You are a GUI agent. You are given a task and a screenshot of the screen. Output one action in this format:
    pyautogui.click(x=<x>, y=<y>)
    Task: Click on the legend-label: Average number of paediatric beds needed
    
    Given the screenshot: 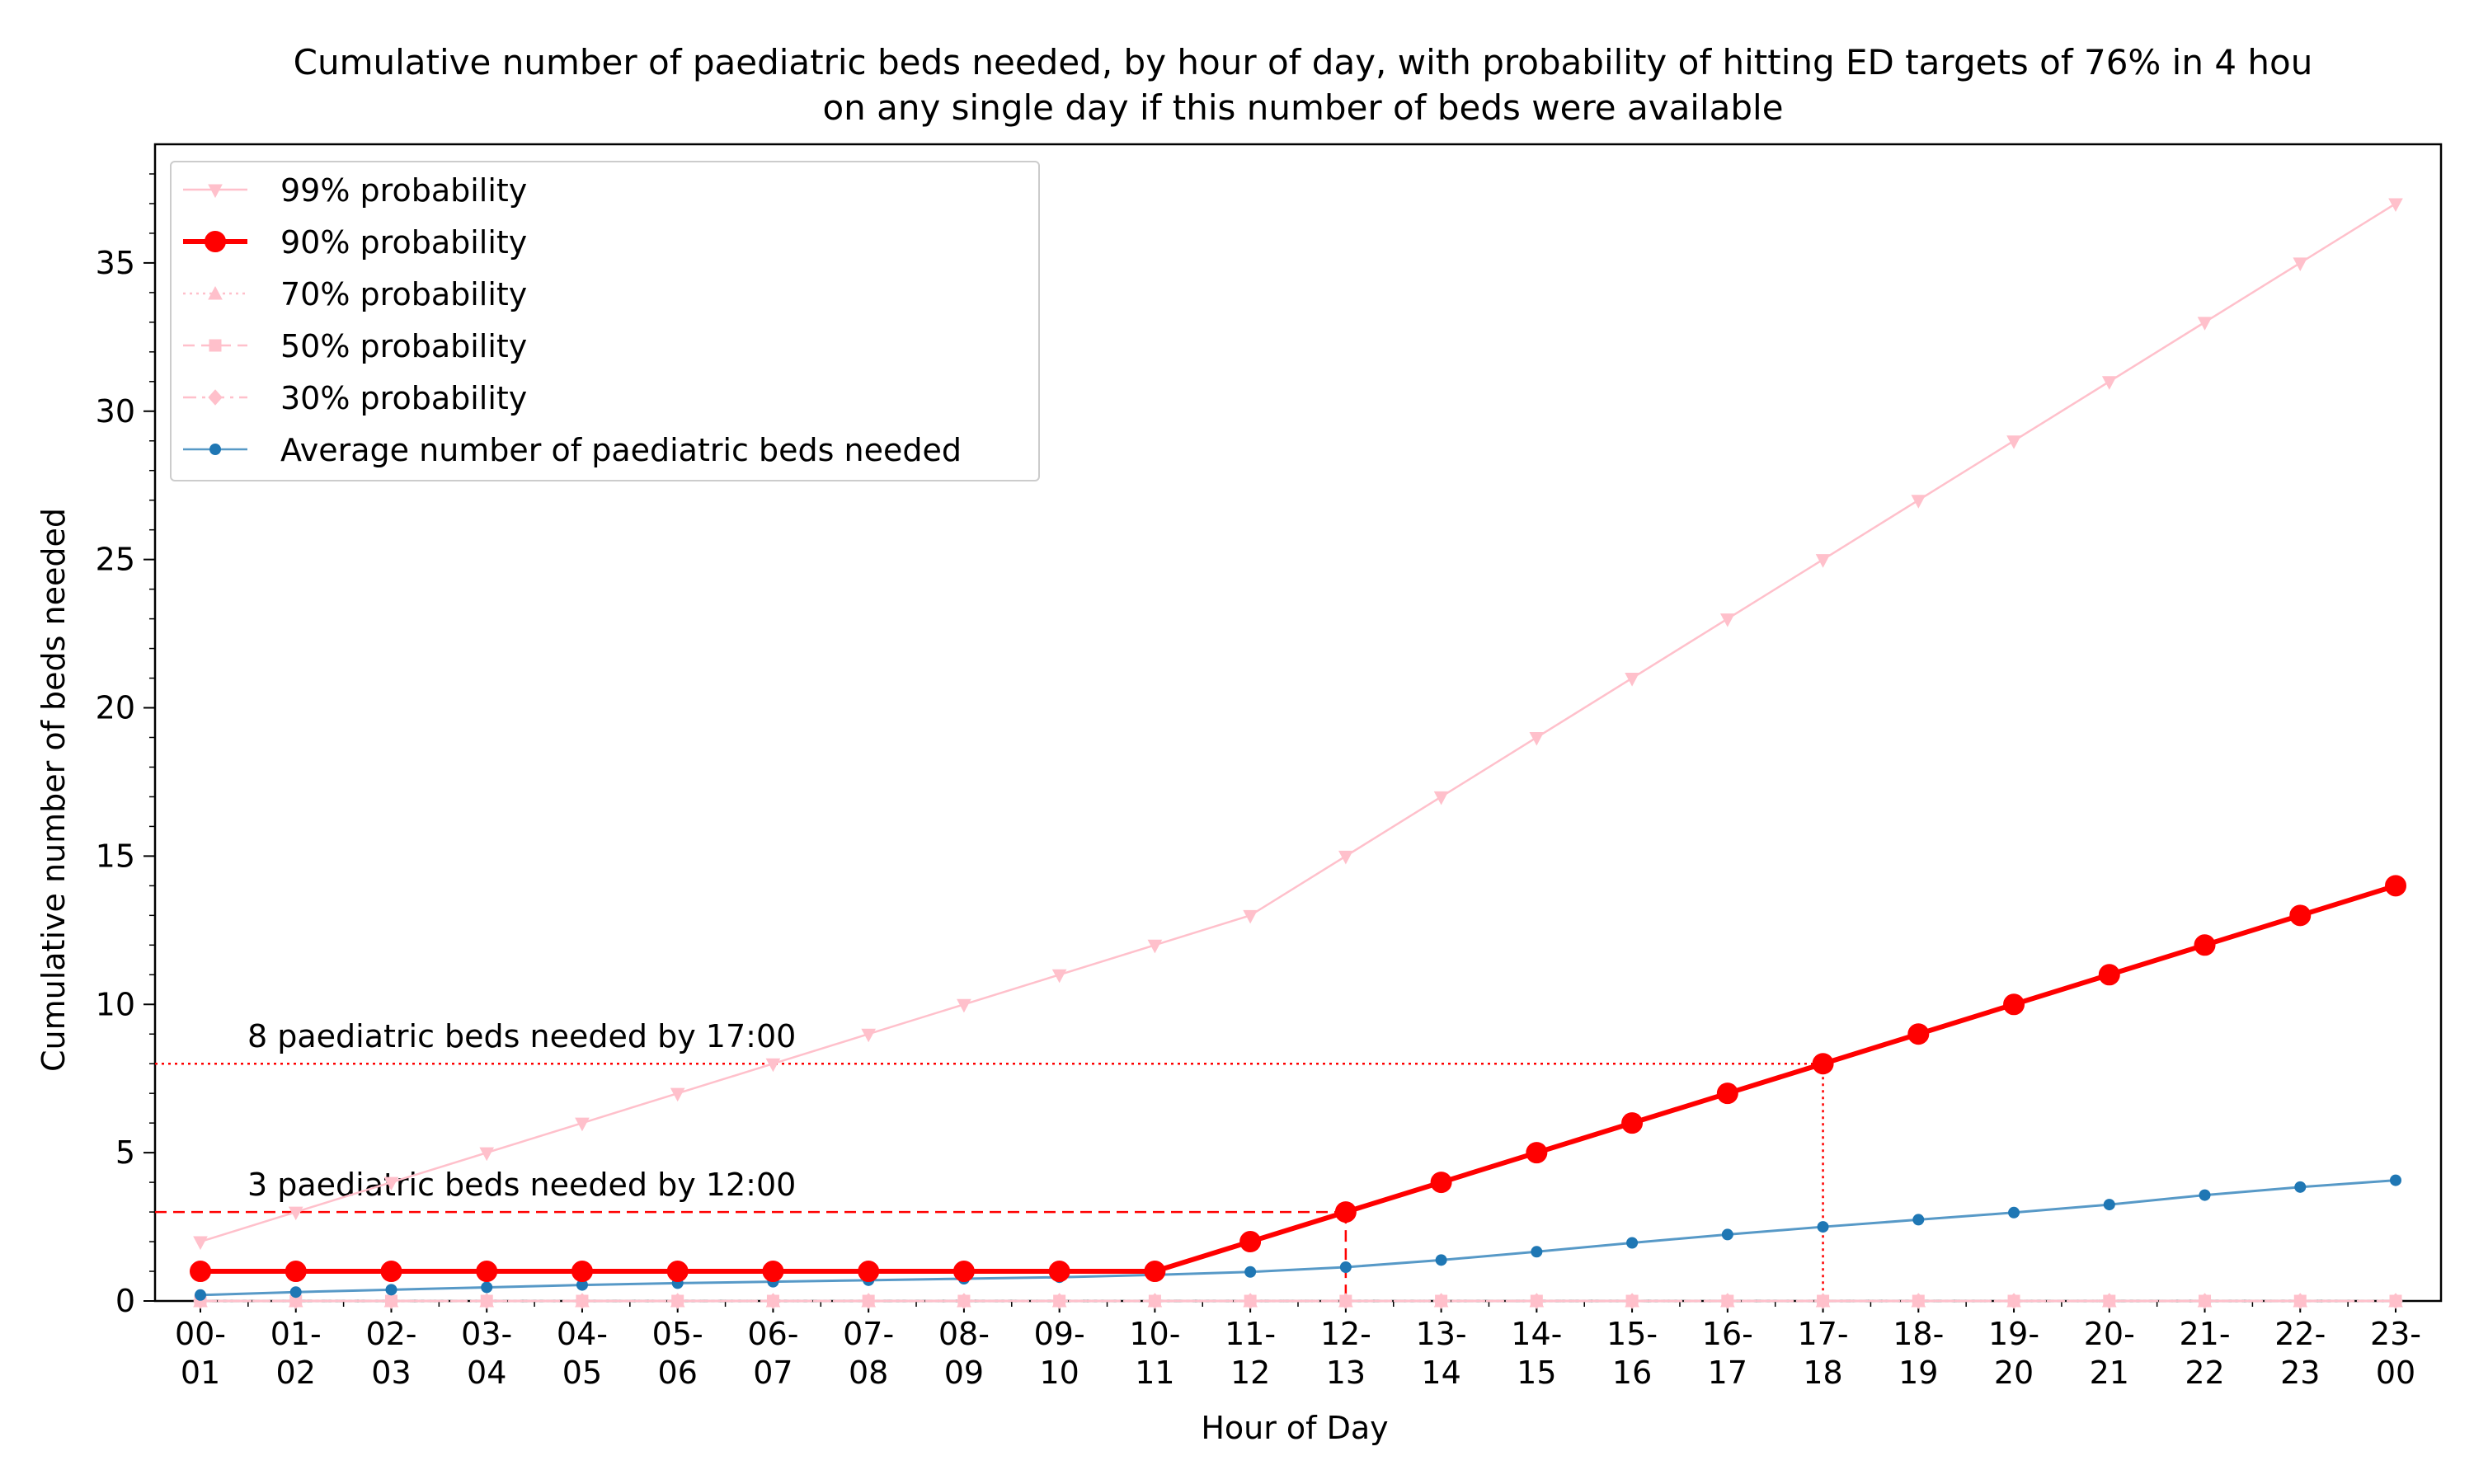 What is the action you would take?
    pyautogui.click(x=621, y=450)
    